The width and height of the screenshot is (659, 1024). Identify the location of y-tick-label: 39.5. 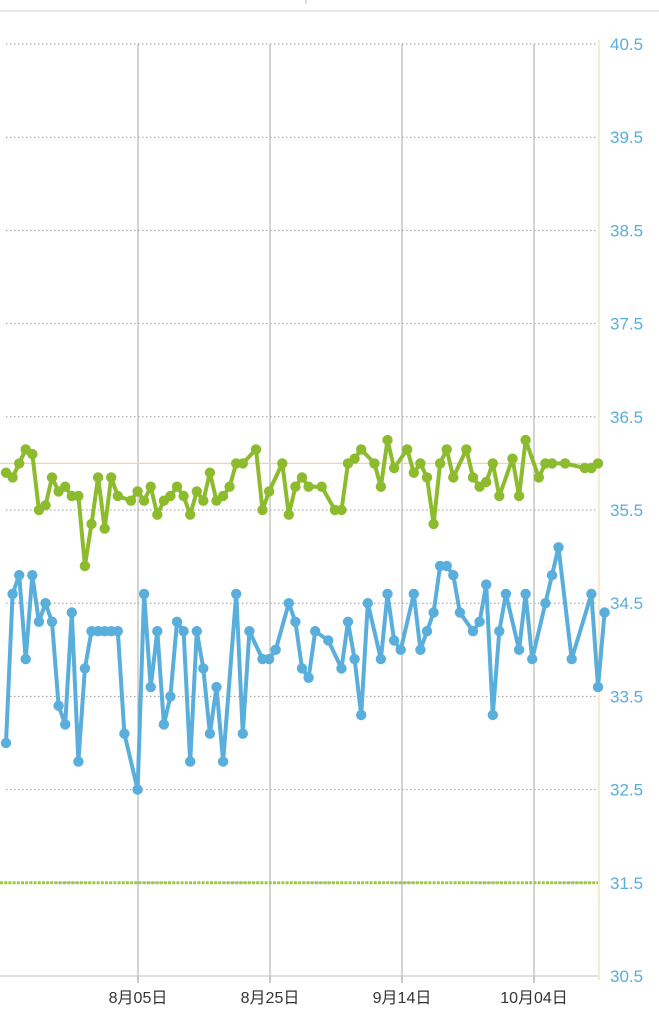
(626, 137).